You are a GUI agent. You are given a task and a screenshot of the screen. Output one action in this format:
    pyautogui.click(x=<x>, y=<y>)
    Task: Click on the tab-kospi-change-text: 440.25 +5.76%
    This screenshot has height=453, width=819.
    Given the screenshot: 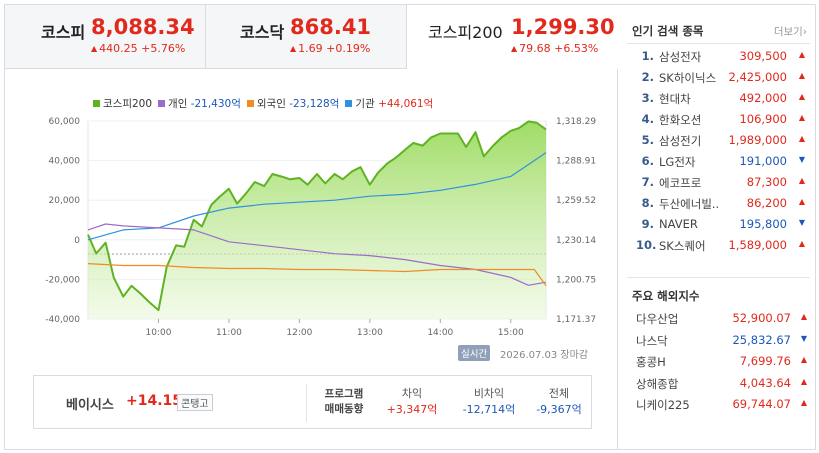 What is the action you would take?
    pyautogui.click(x=142, y=48)
    